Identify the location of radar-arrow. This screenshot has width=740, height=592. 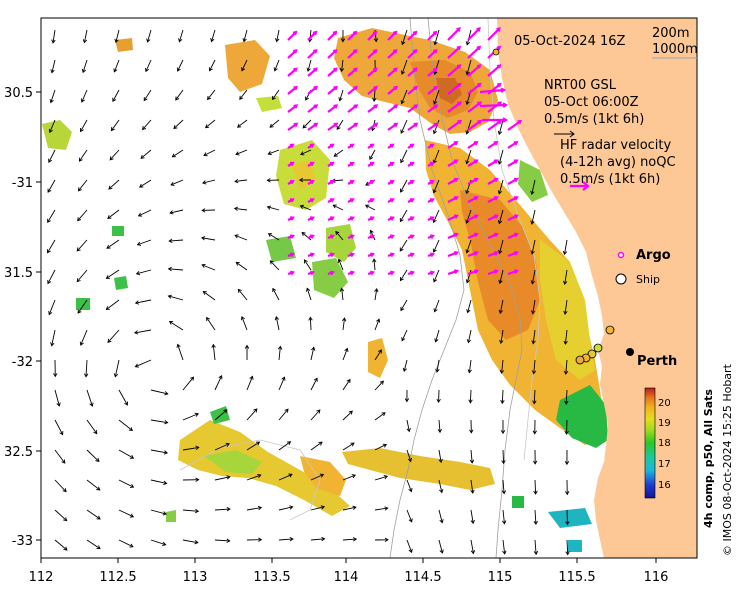
(474, 34).